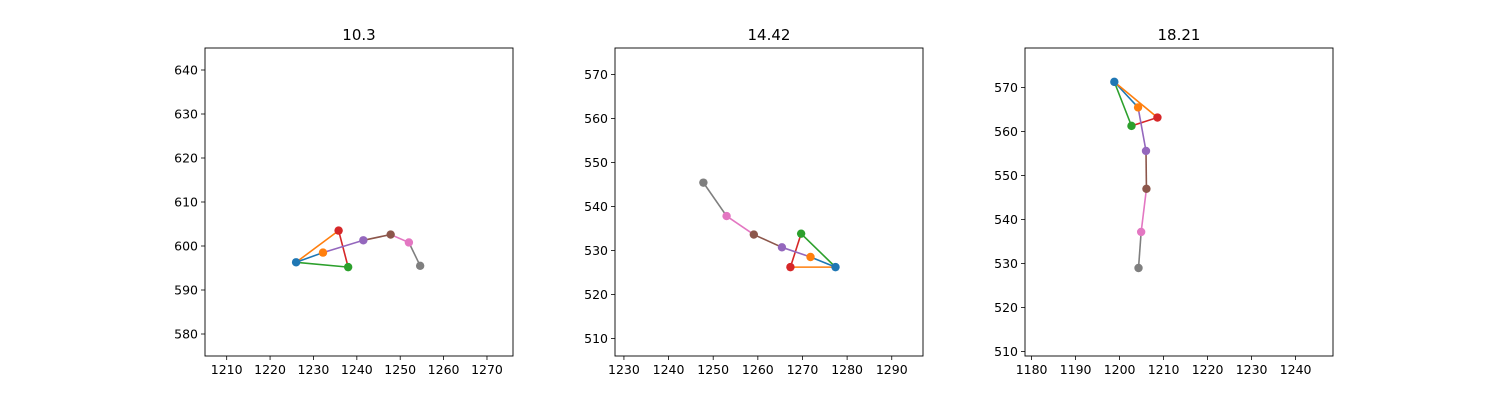 Image resolution: width=1500 pixels, height=400 pixels. What do you see at coordinates (186, 290) in the screenshot?
I see `y-tick-label: 590` at bounding box center [186, 290].